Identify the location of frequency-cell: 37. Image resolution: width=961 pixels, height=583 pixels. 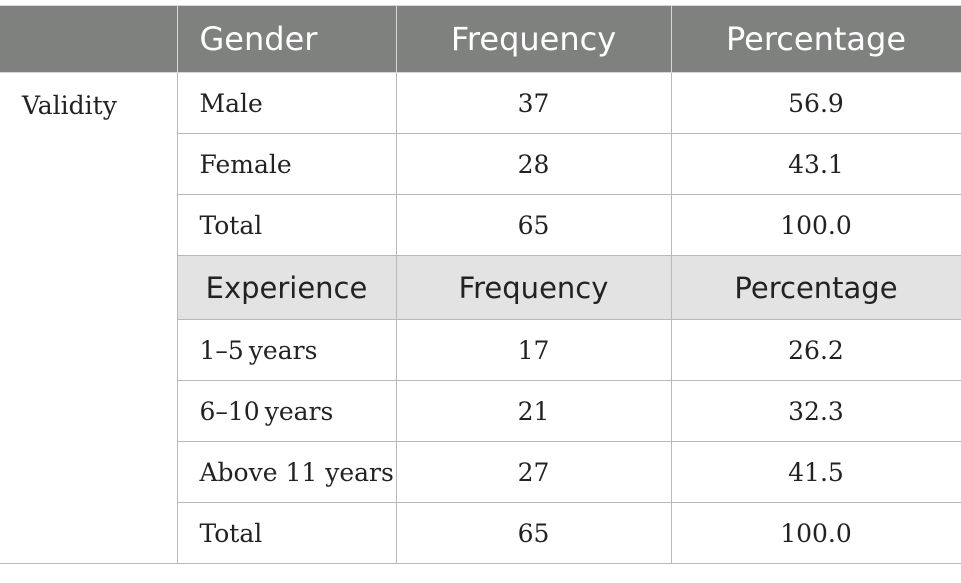
(533, 103).